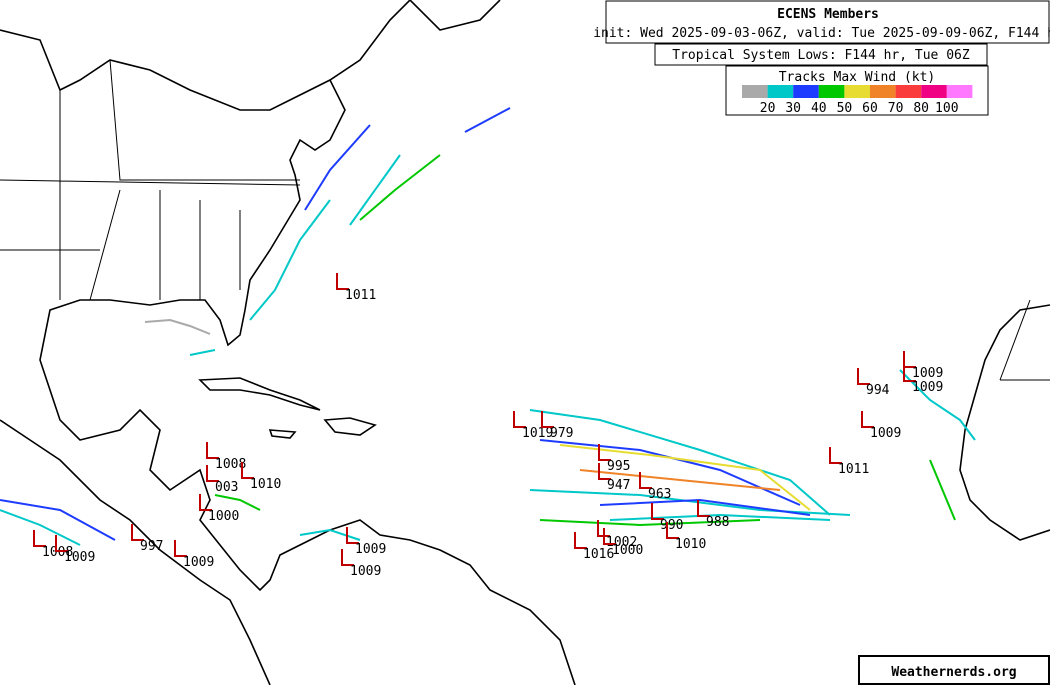 The height and width of the screenshot is (685, 1050). Describe the element at coordinates (226, 487) in the screenshot. I see `low-pressure-label: 003` at that location.